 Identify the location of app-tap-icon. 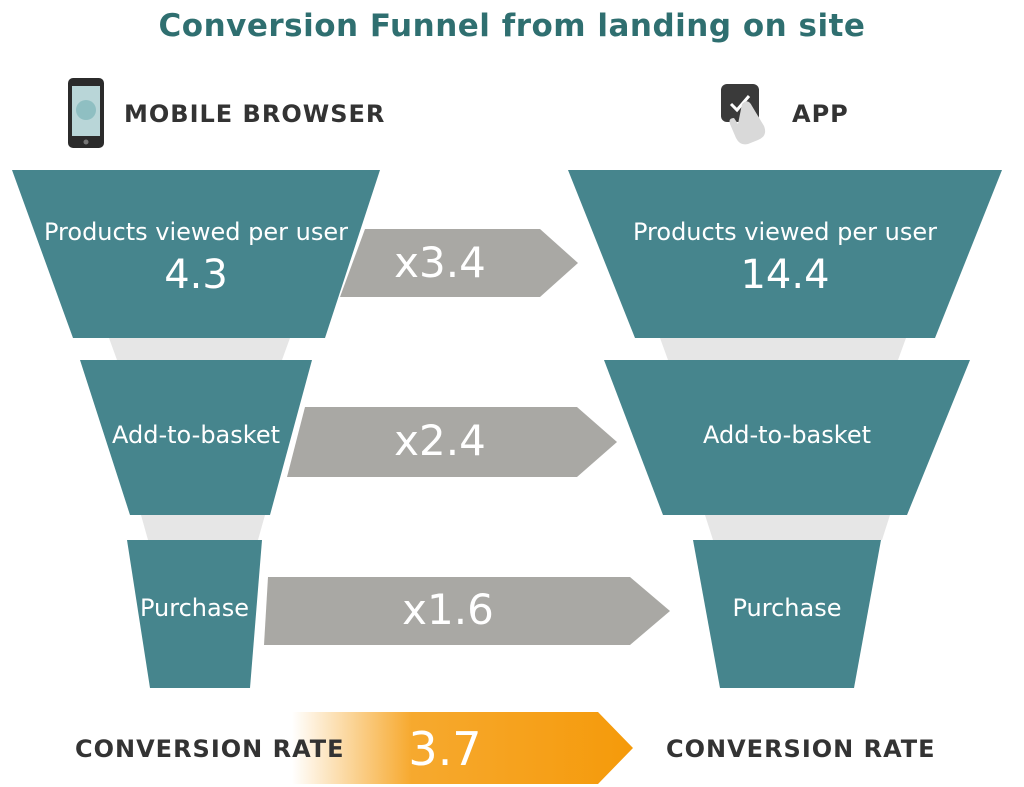
(743, 114).